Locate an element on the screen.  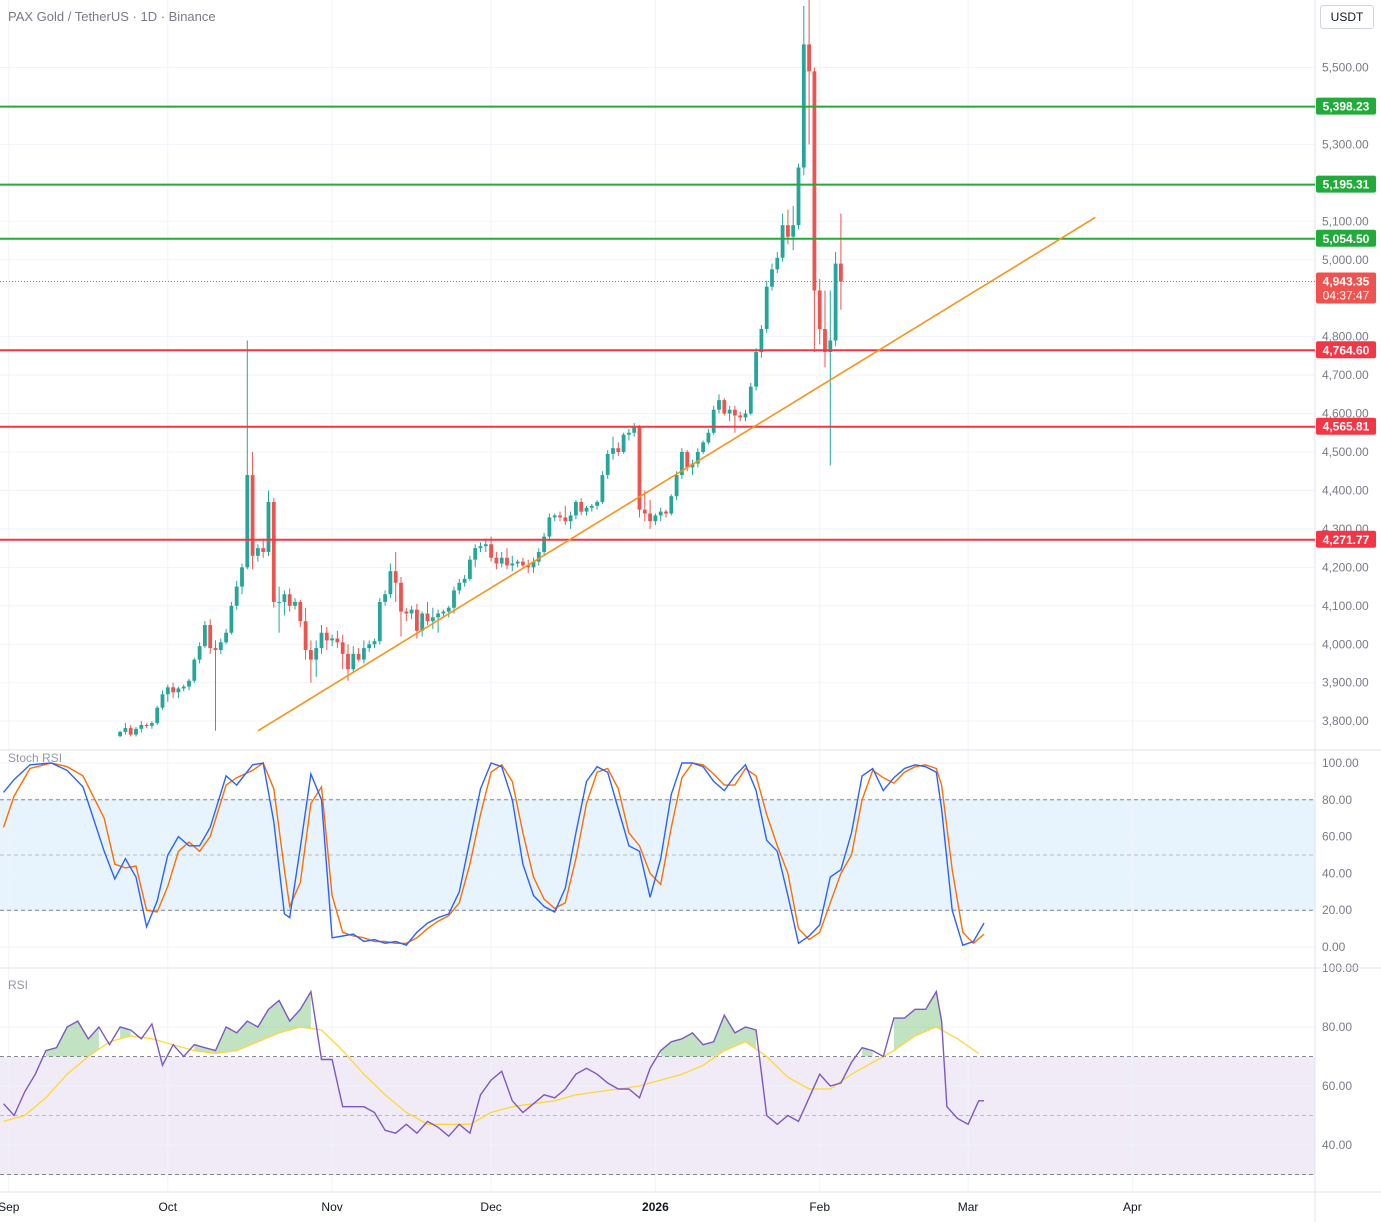
resistance-price-label: 5,398.23 is located at coordinates (1346, 107).